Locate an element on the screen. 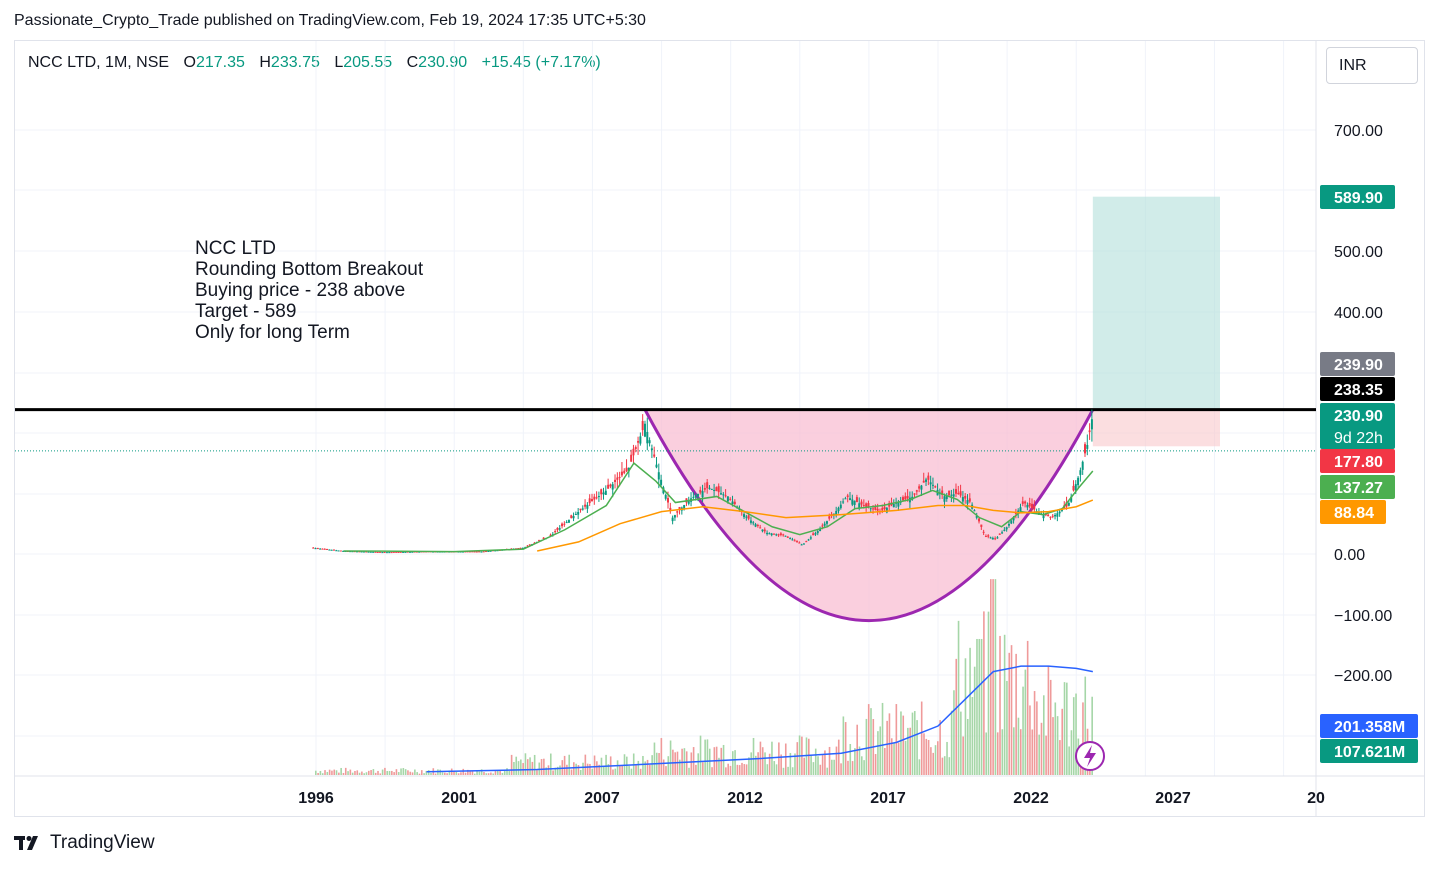  currency-selector: INR is located at coordinates (1372, 65).